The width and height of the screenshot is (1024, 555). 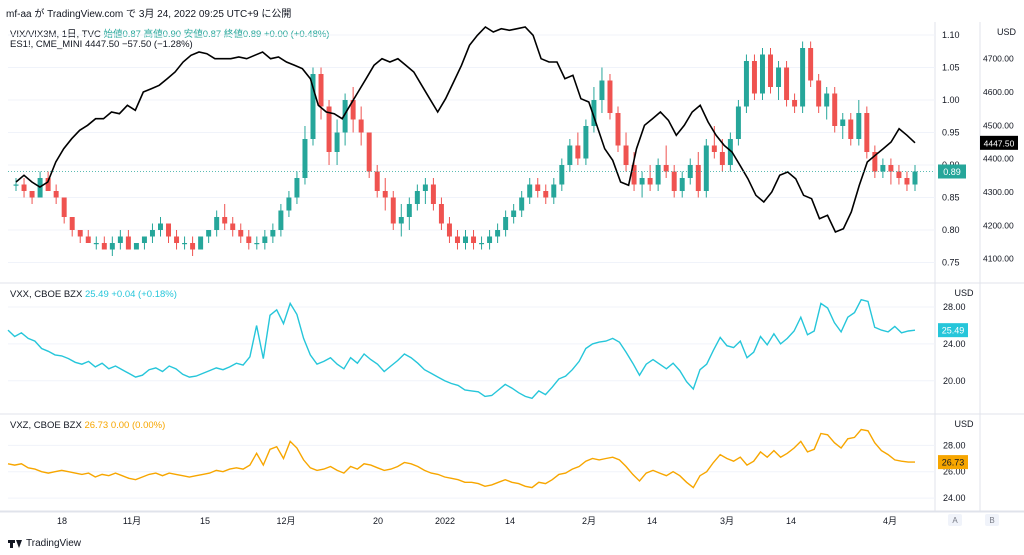 I want to click on time-axis-label: 3月, so click(x=727, y=521).